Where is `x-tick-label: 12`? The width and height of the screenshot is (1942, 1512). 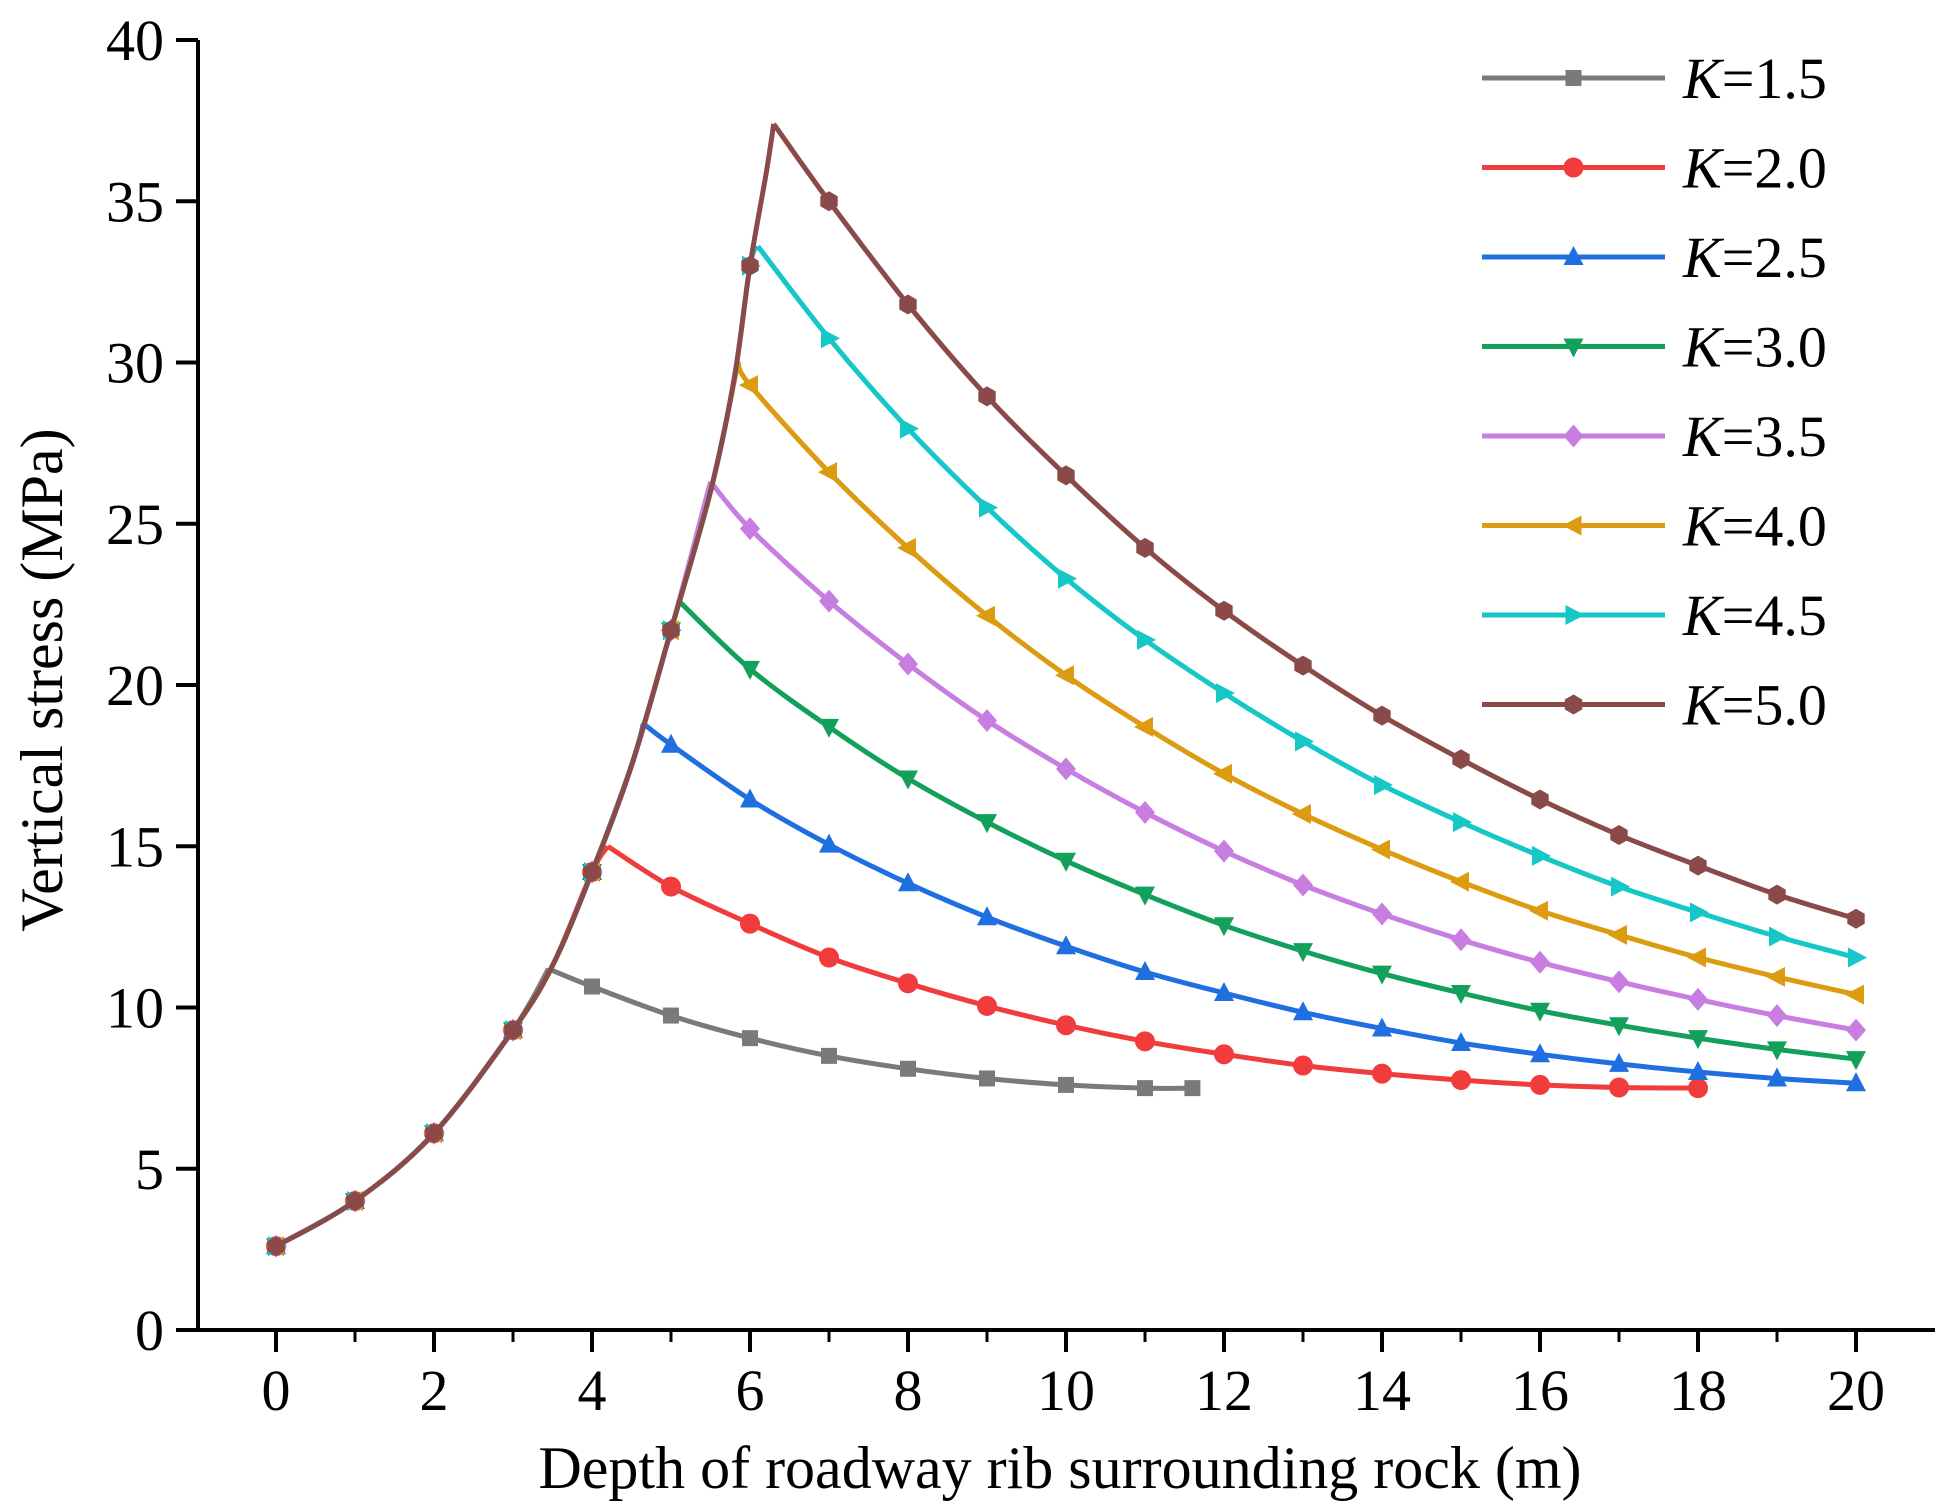 x-tick-label: 12 is located at coordinates (1224, 1390).